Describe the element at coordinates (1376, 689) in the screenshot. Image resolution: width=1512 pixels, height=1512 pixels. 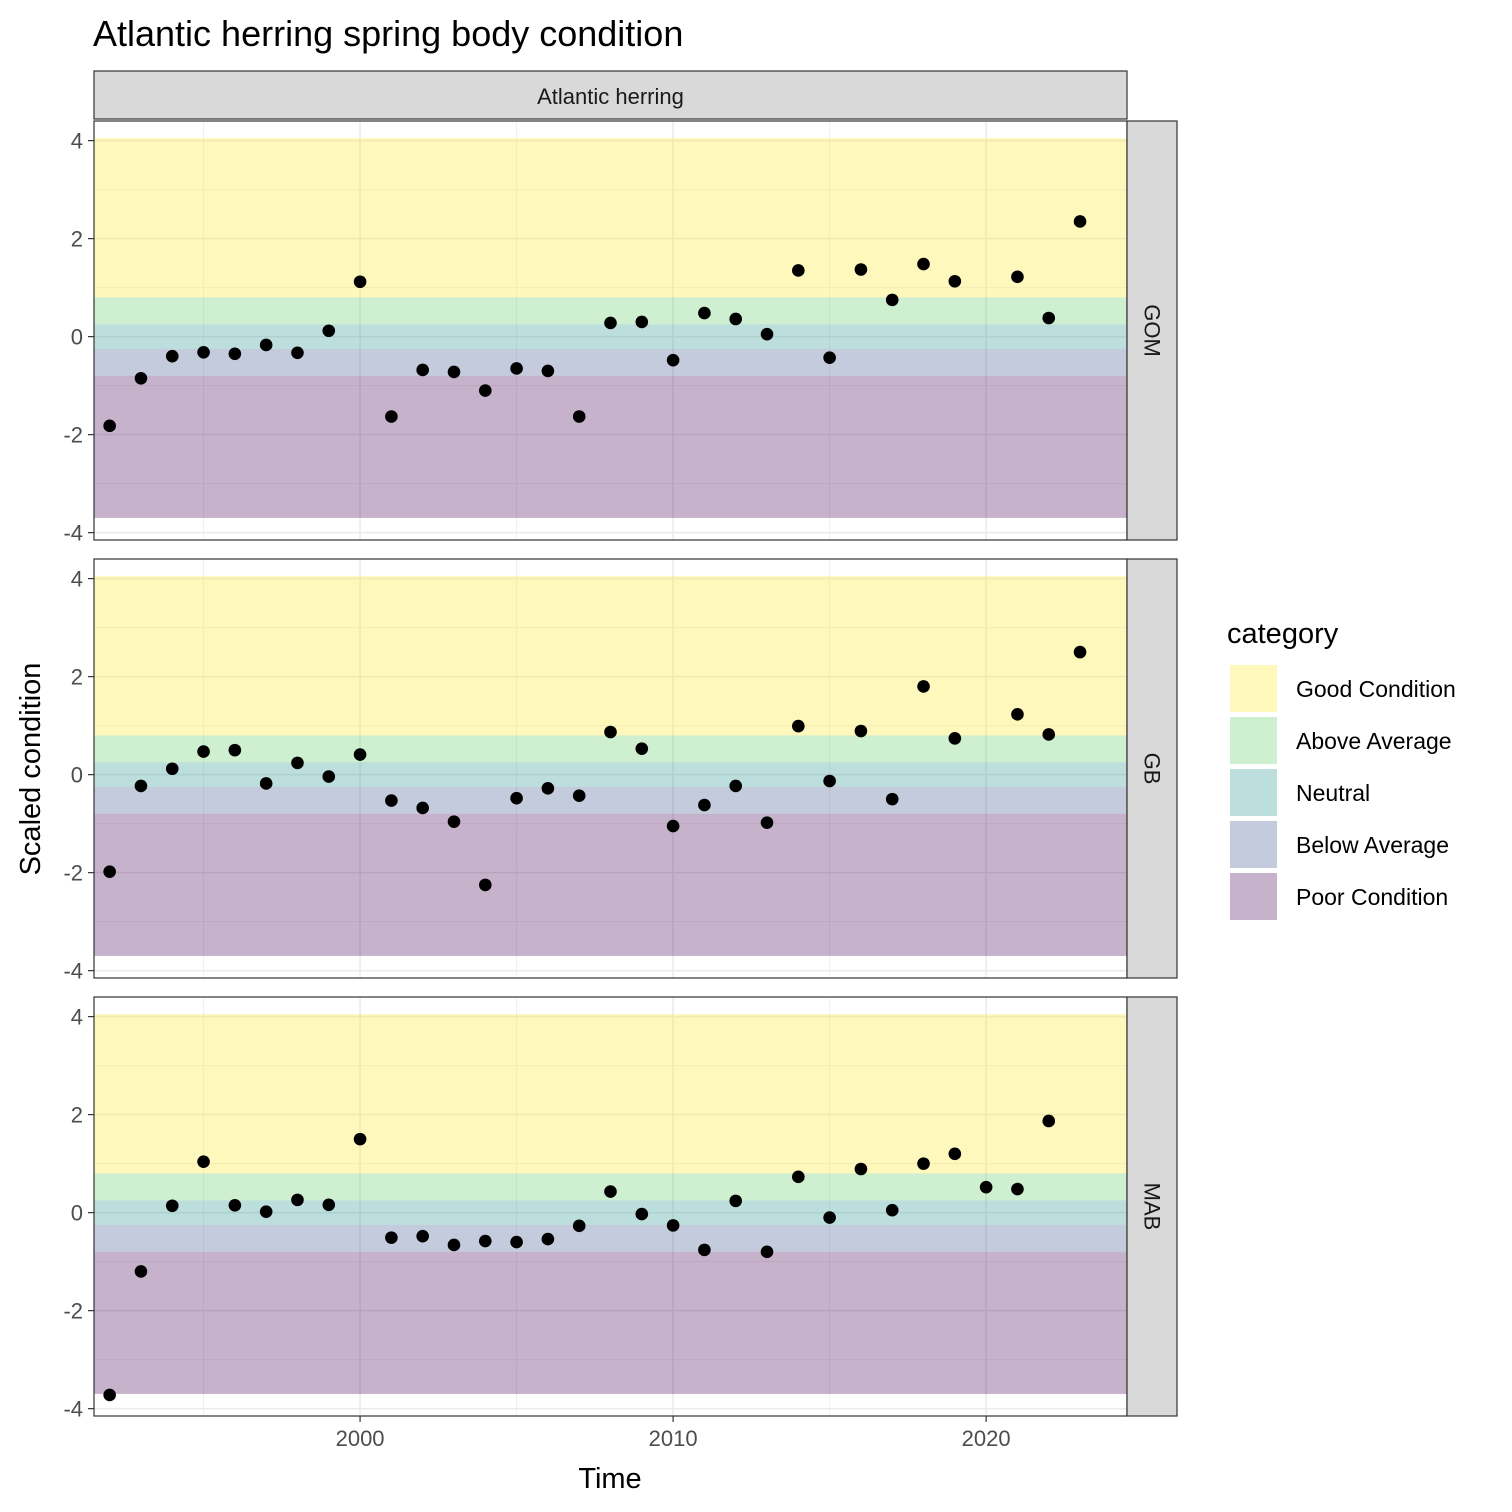
I see `legend-label: Good Condition` at that location.